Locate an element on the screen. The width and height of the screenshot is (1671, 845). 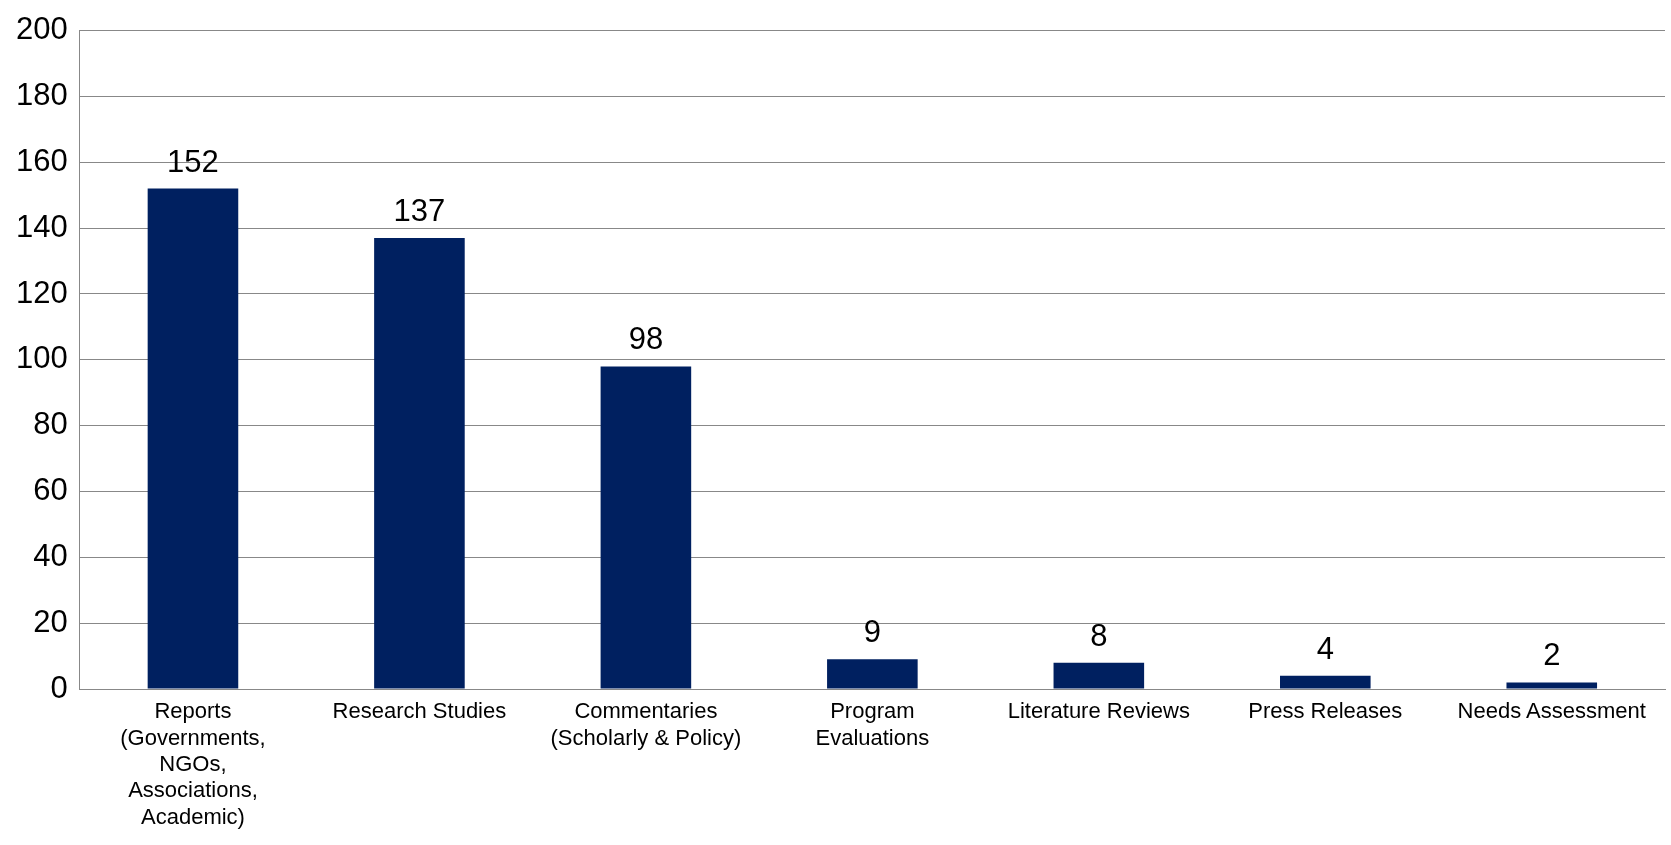
y-tick-label: 200 is located at coordinates (41, 29).